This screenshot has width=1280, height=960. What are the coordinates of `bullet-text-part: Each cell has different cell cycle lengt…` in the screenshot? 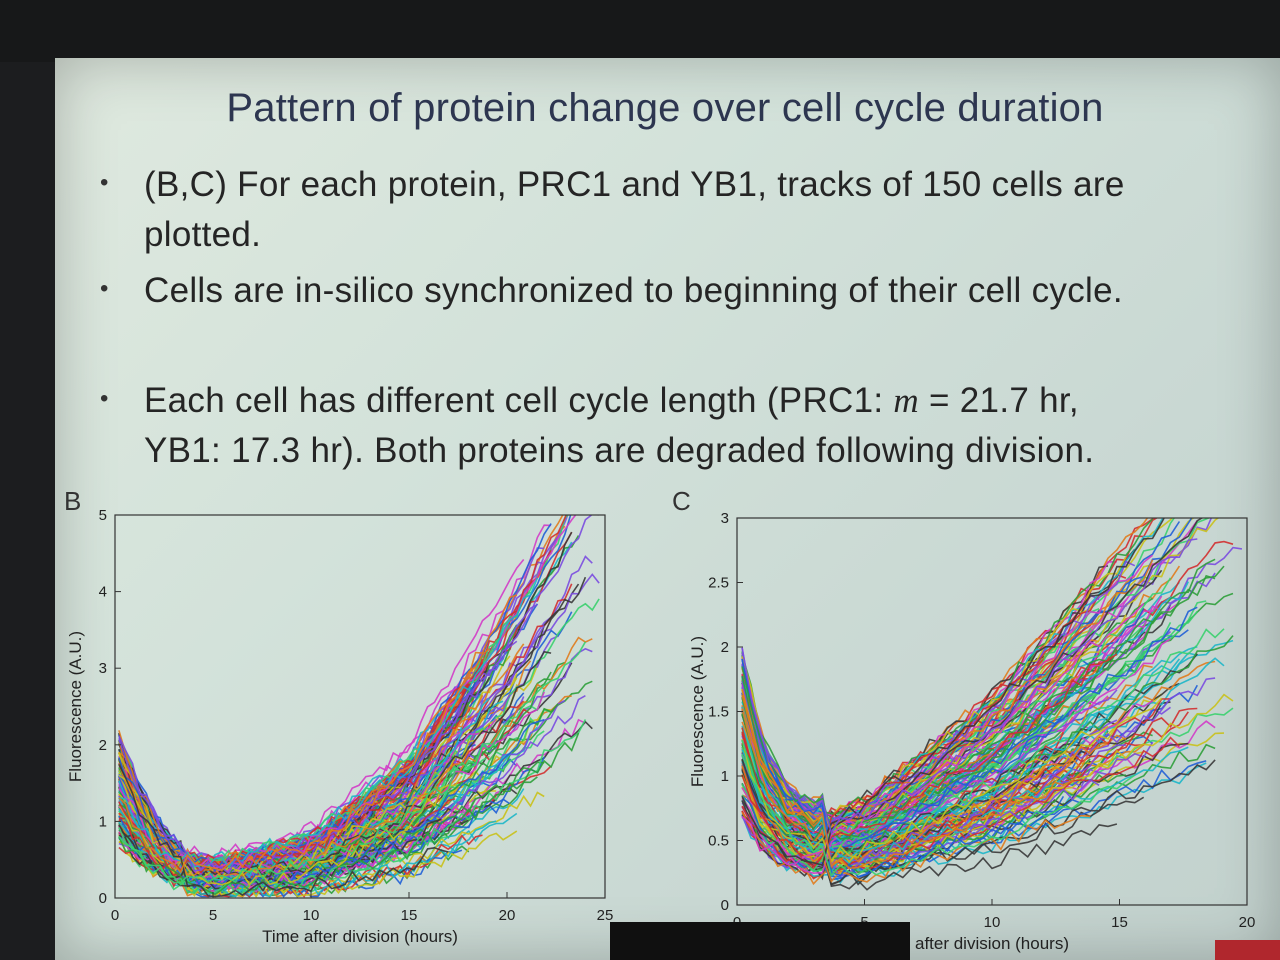 It's located at (519, 400).